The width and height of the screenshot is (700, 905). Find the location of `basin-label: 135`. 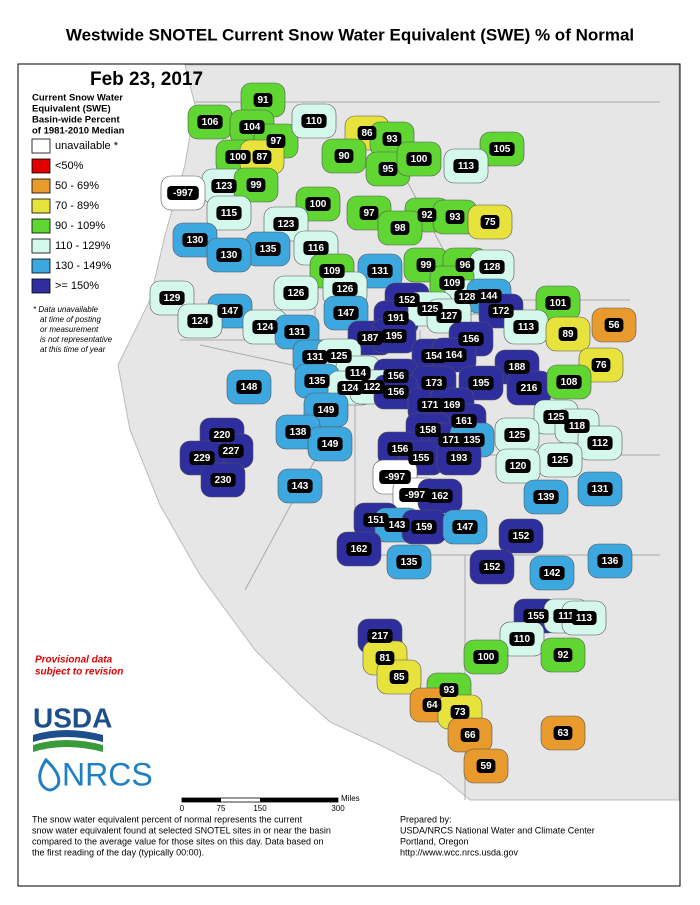

basin-label: 135 is located at coordinates (409, 562).